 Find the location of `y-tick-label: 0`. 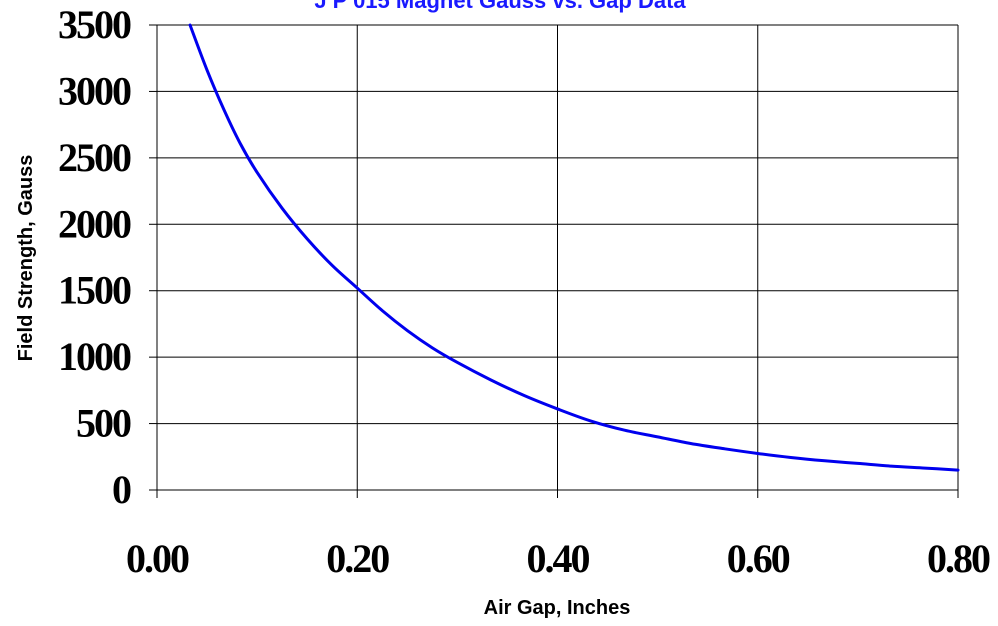

y-tick-label: 0 is located at coordinates (121, 489).